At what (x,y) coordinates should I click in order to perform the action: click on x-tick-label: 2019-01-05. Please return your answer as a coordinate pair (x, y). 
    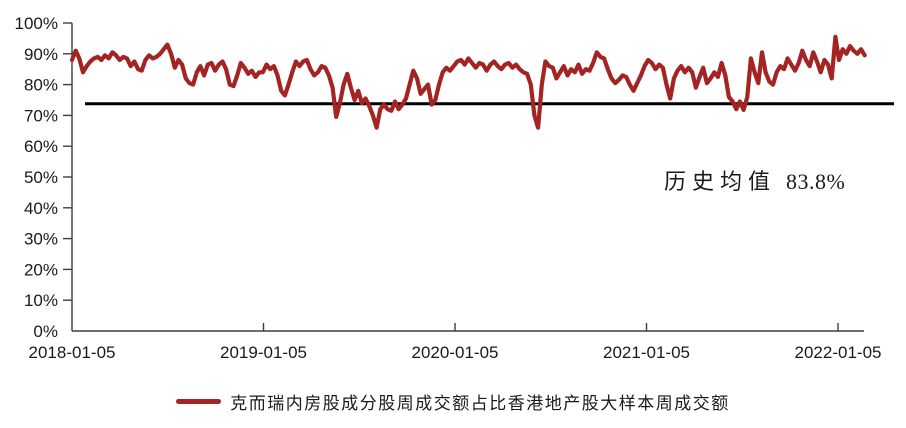
    Looking at the image, I should click on (263, 352).